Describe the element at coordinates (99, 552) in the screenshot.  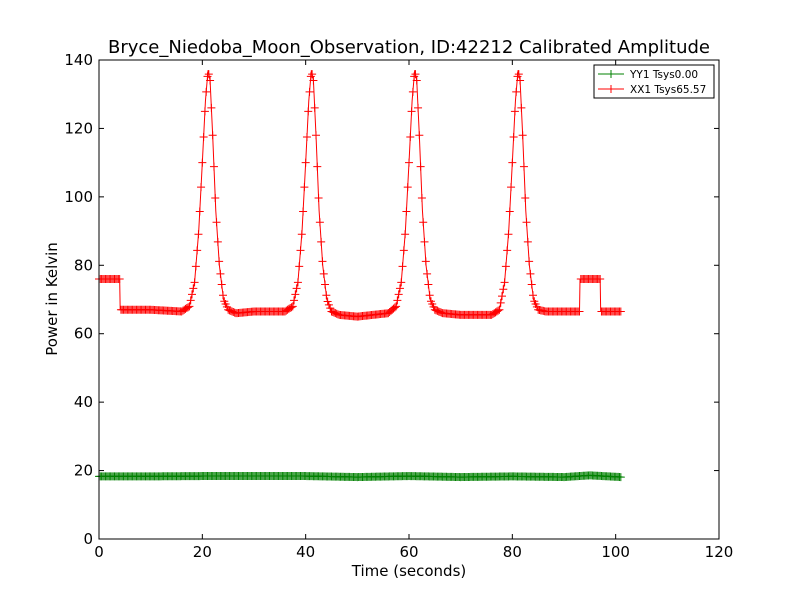
I see `x-tick-label: 0` at that location.